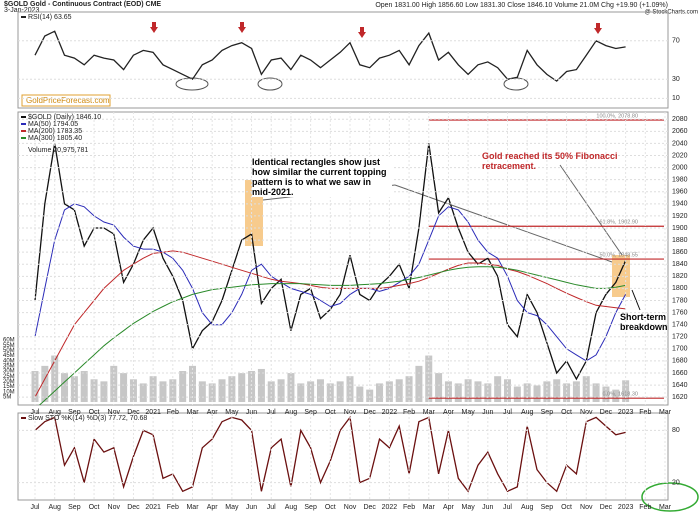 The width and height of the screenshot is (700, 518). Describe the element at coordinates (9, 387) in the screenshot. I see `volume-tick-label: 15M` at that location.